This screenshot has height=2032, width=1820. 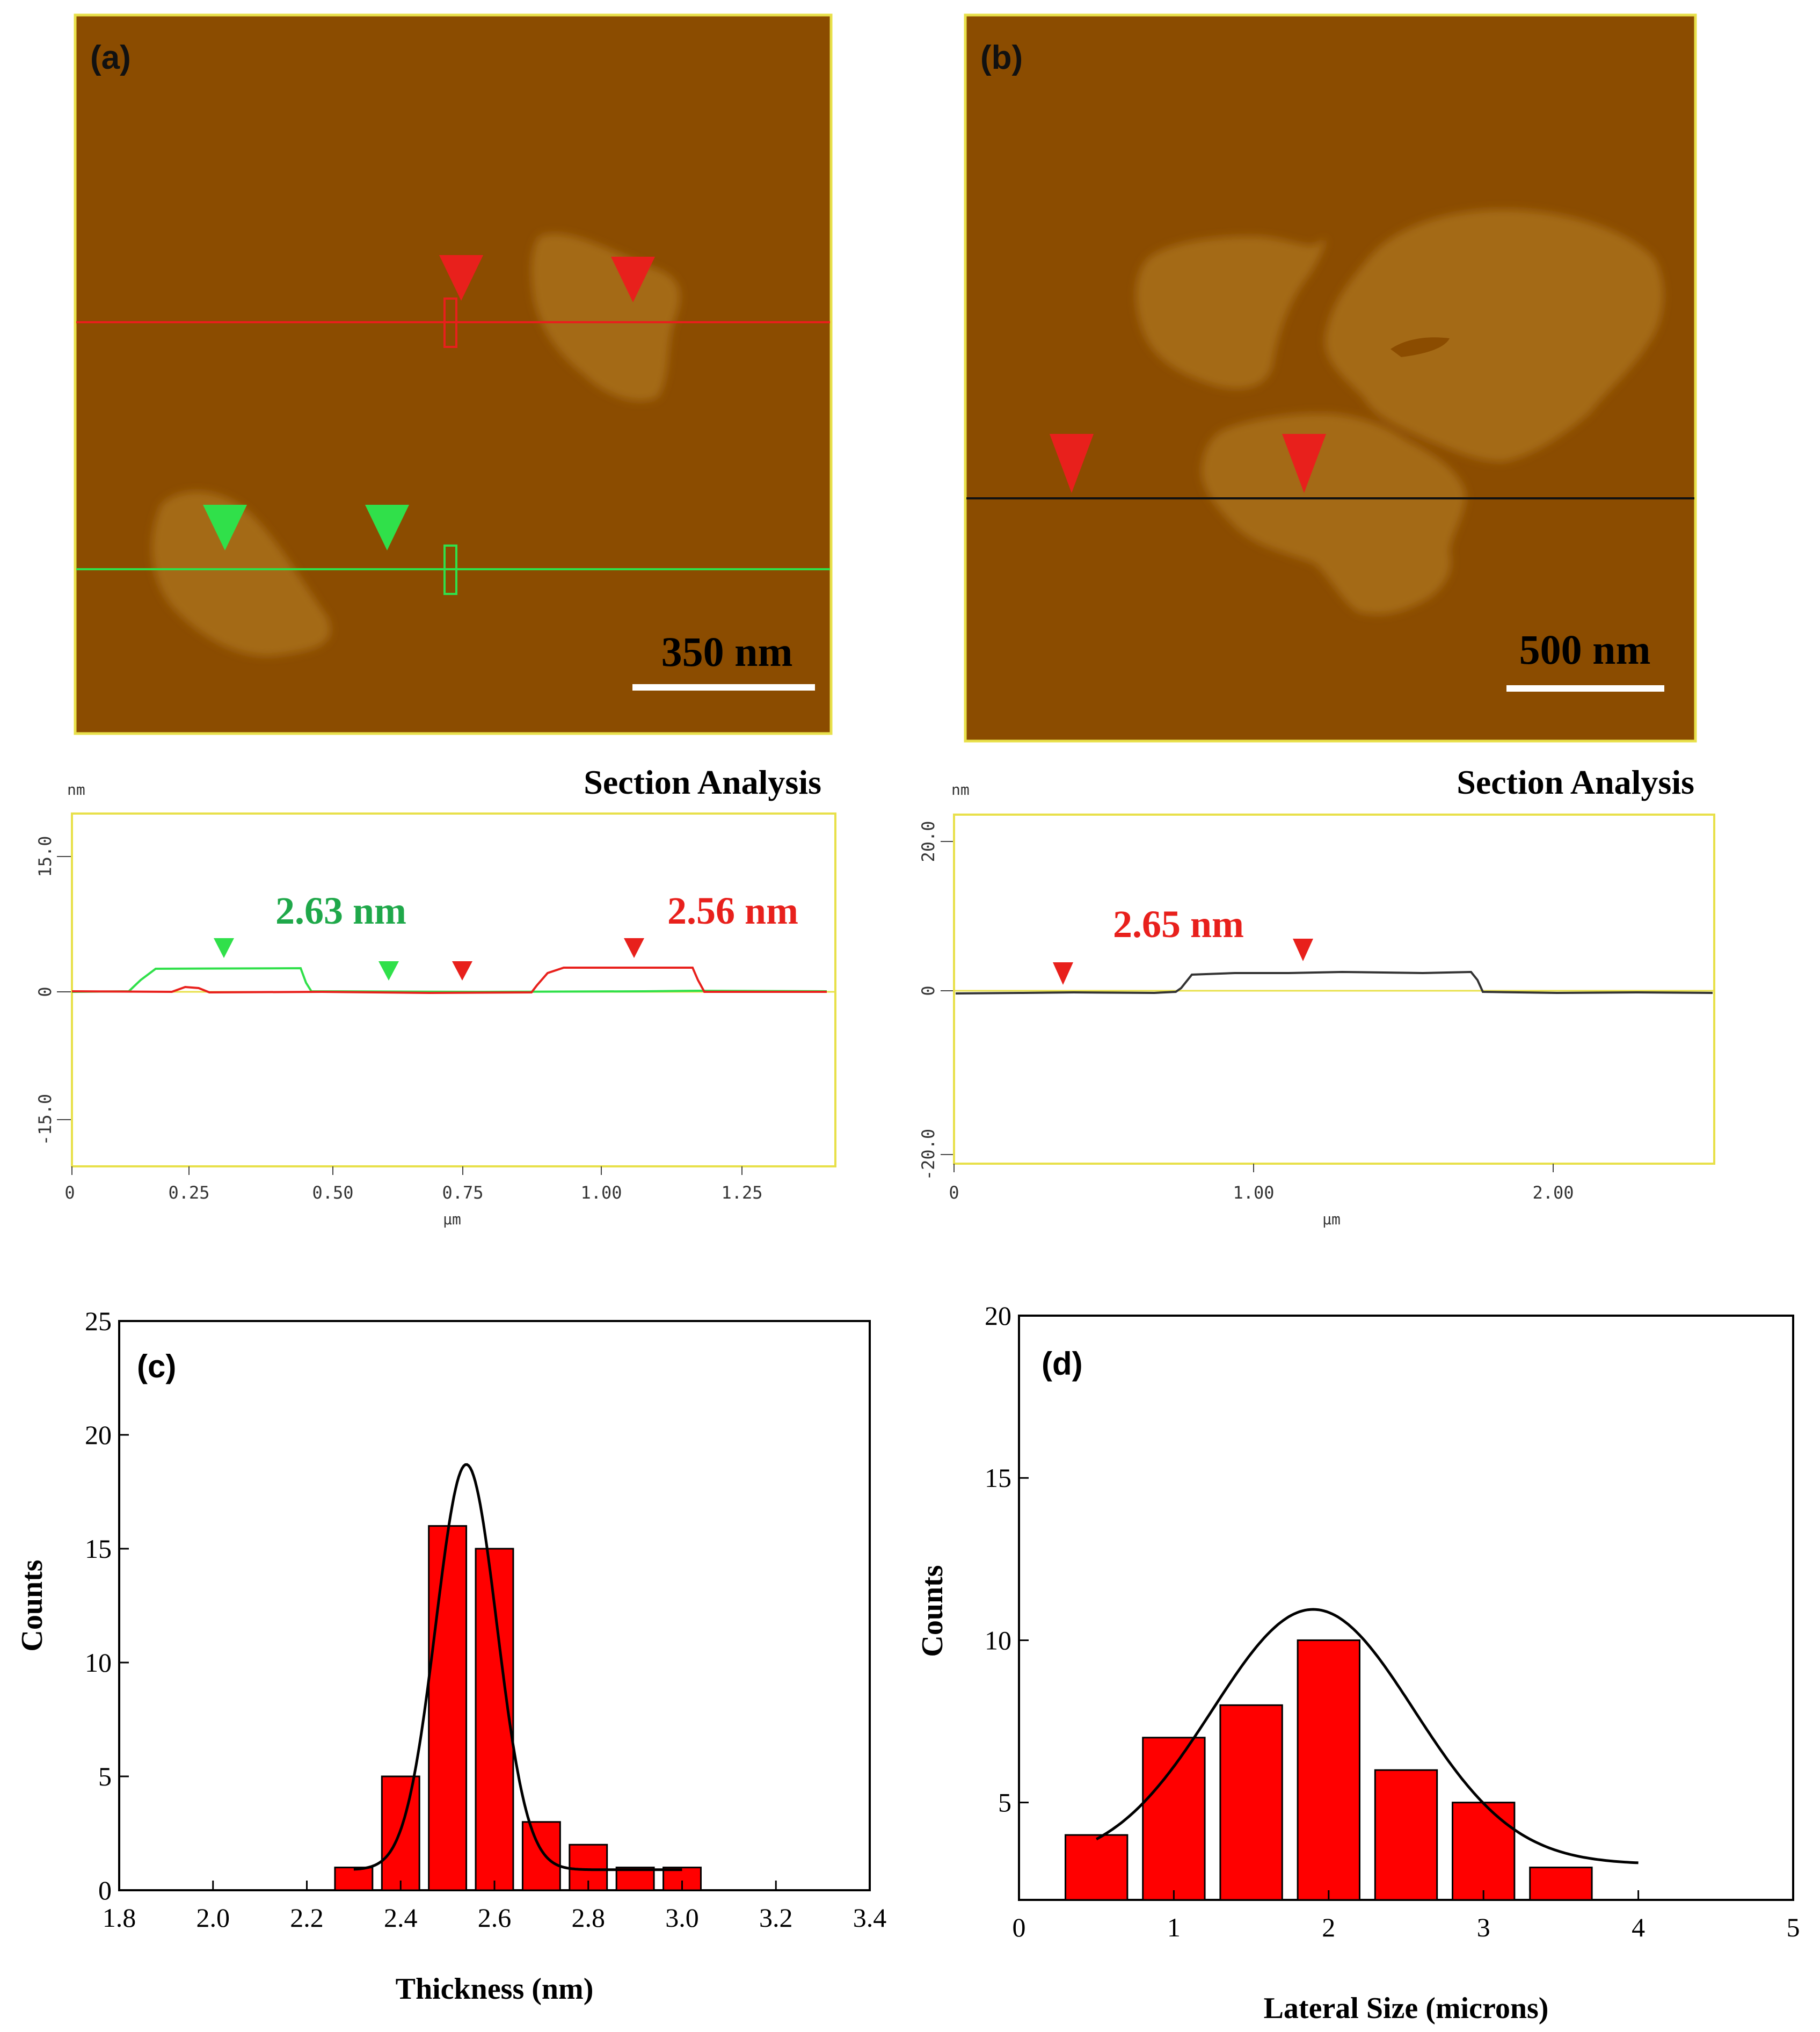 I want to click on section-b-xtick-3: 2.00, so click(x=1553, y=1192).